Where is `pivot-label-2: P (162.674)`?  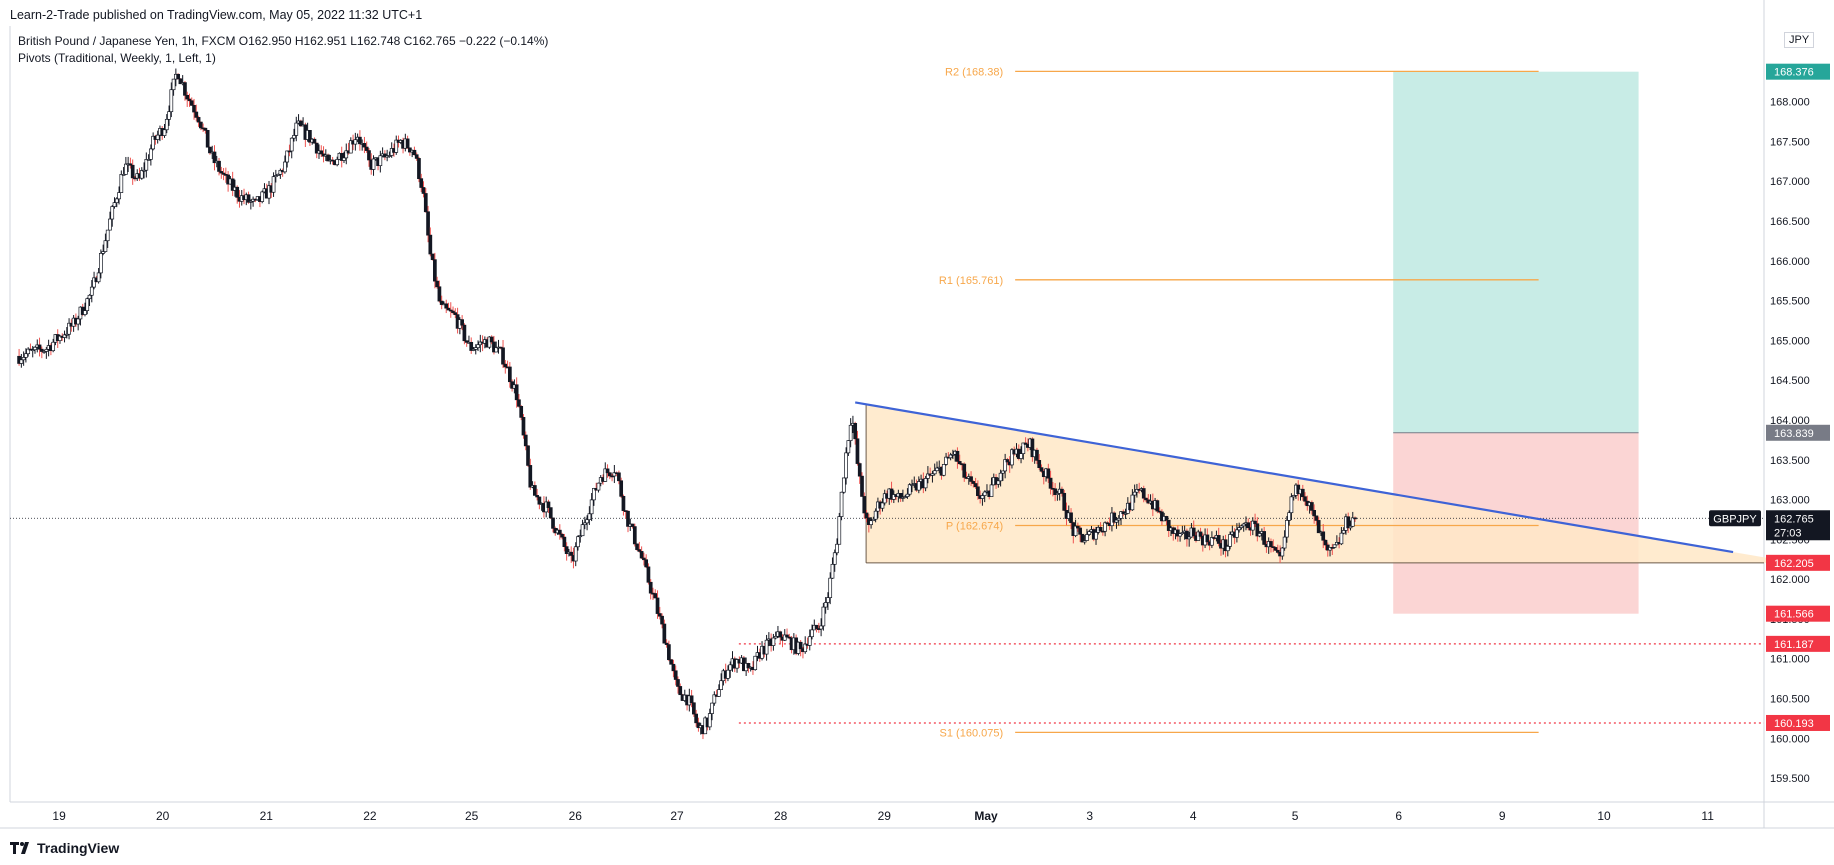
pivot-label-2: P (162.674) is located at coordinates (974, 527).